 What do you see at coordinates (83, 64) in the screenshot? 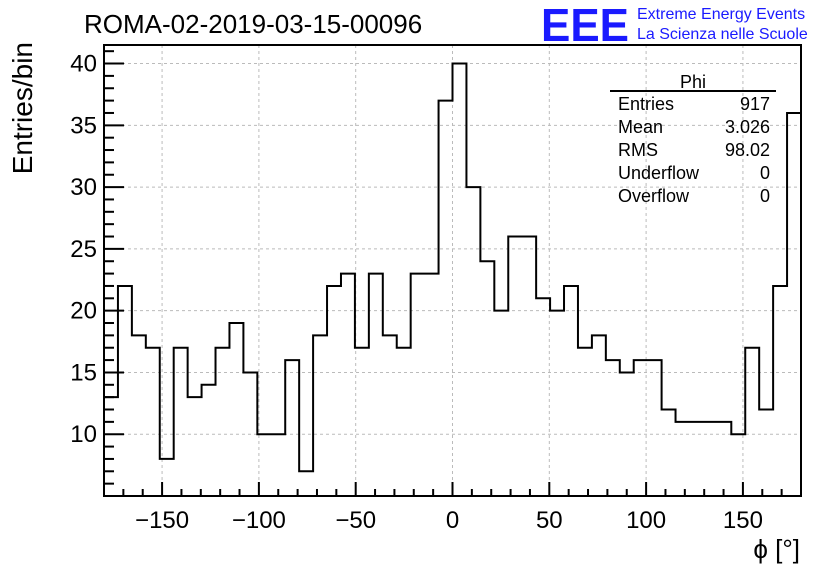
I see `y-tick-label: 40` at bounding box center [83, 64].